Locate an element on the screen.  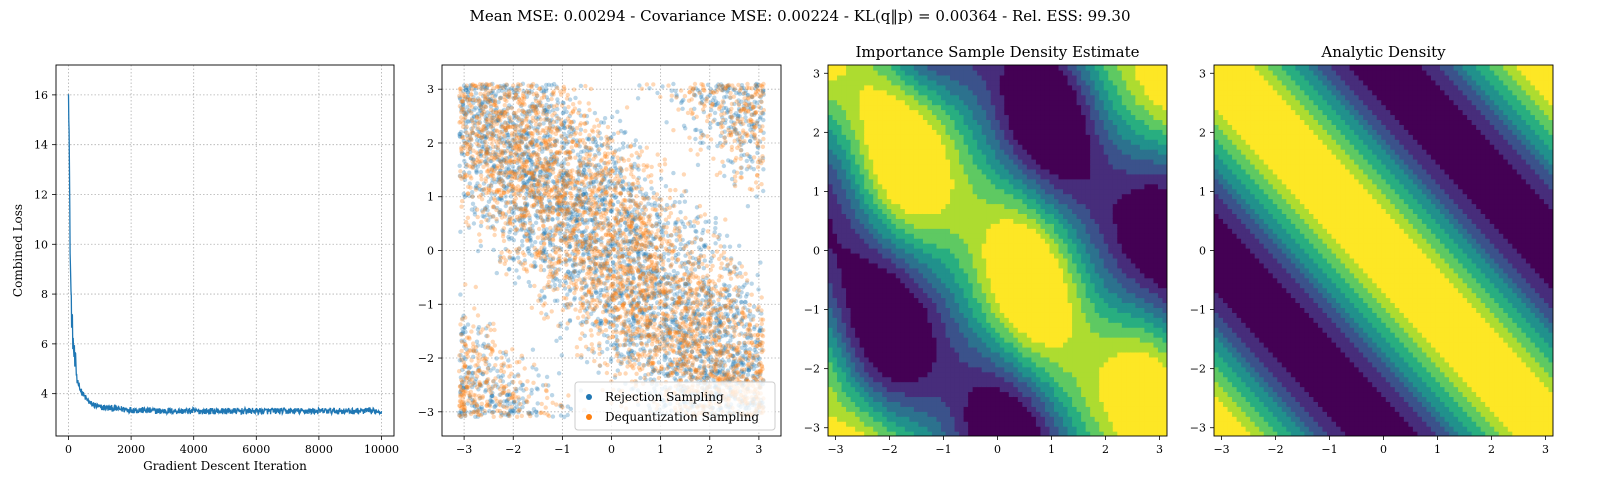
y-tick-label: 6 is located at coordinates (44, 344).